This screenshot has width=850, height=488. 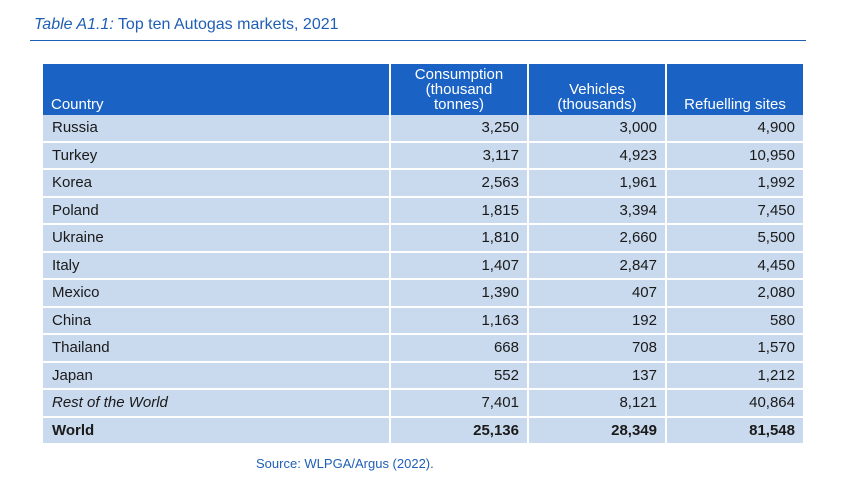 I want to click on table-row: Turkey 3,117 4,923 10,950, so click(x=423, y=155).